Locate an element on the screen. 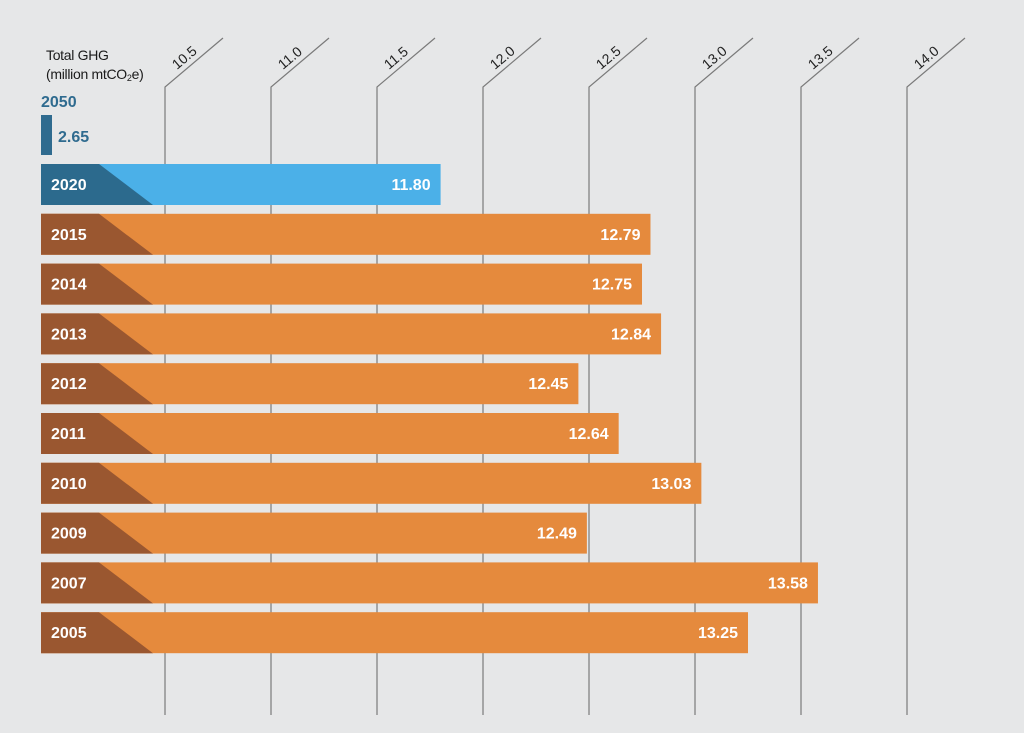  bar-2007: 2007 13.58 is located at coordinates (429, 583).